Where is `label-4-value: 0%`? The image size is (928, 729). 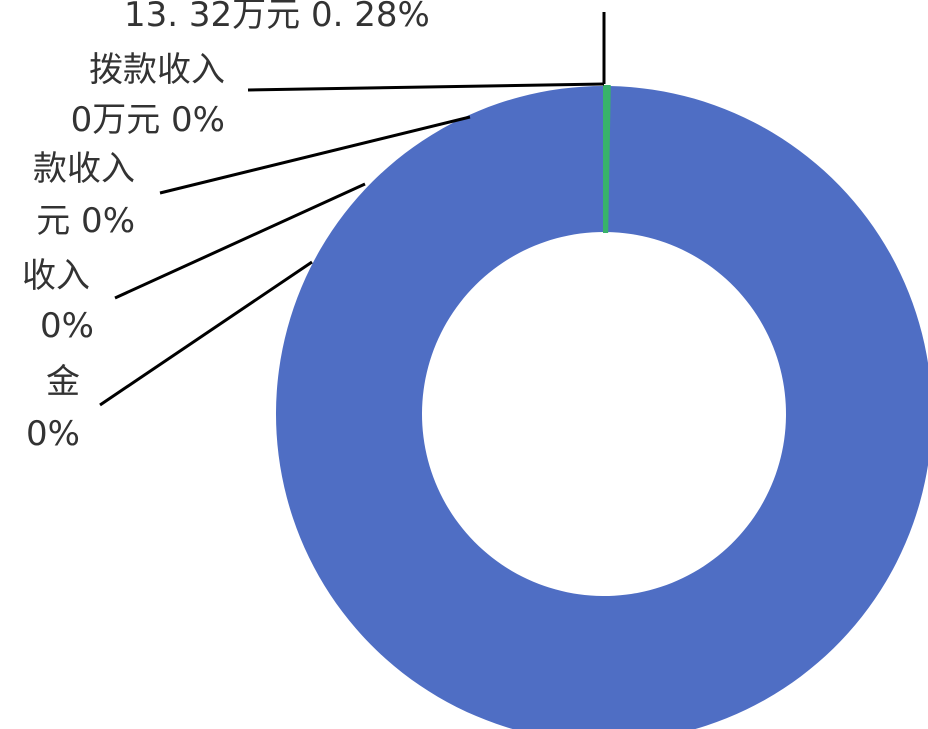
label-4-value: 0% is located at coordinates (53, 434).